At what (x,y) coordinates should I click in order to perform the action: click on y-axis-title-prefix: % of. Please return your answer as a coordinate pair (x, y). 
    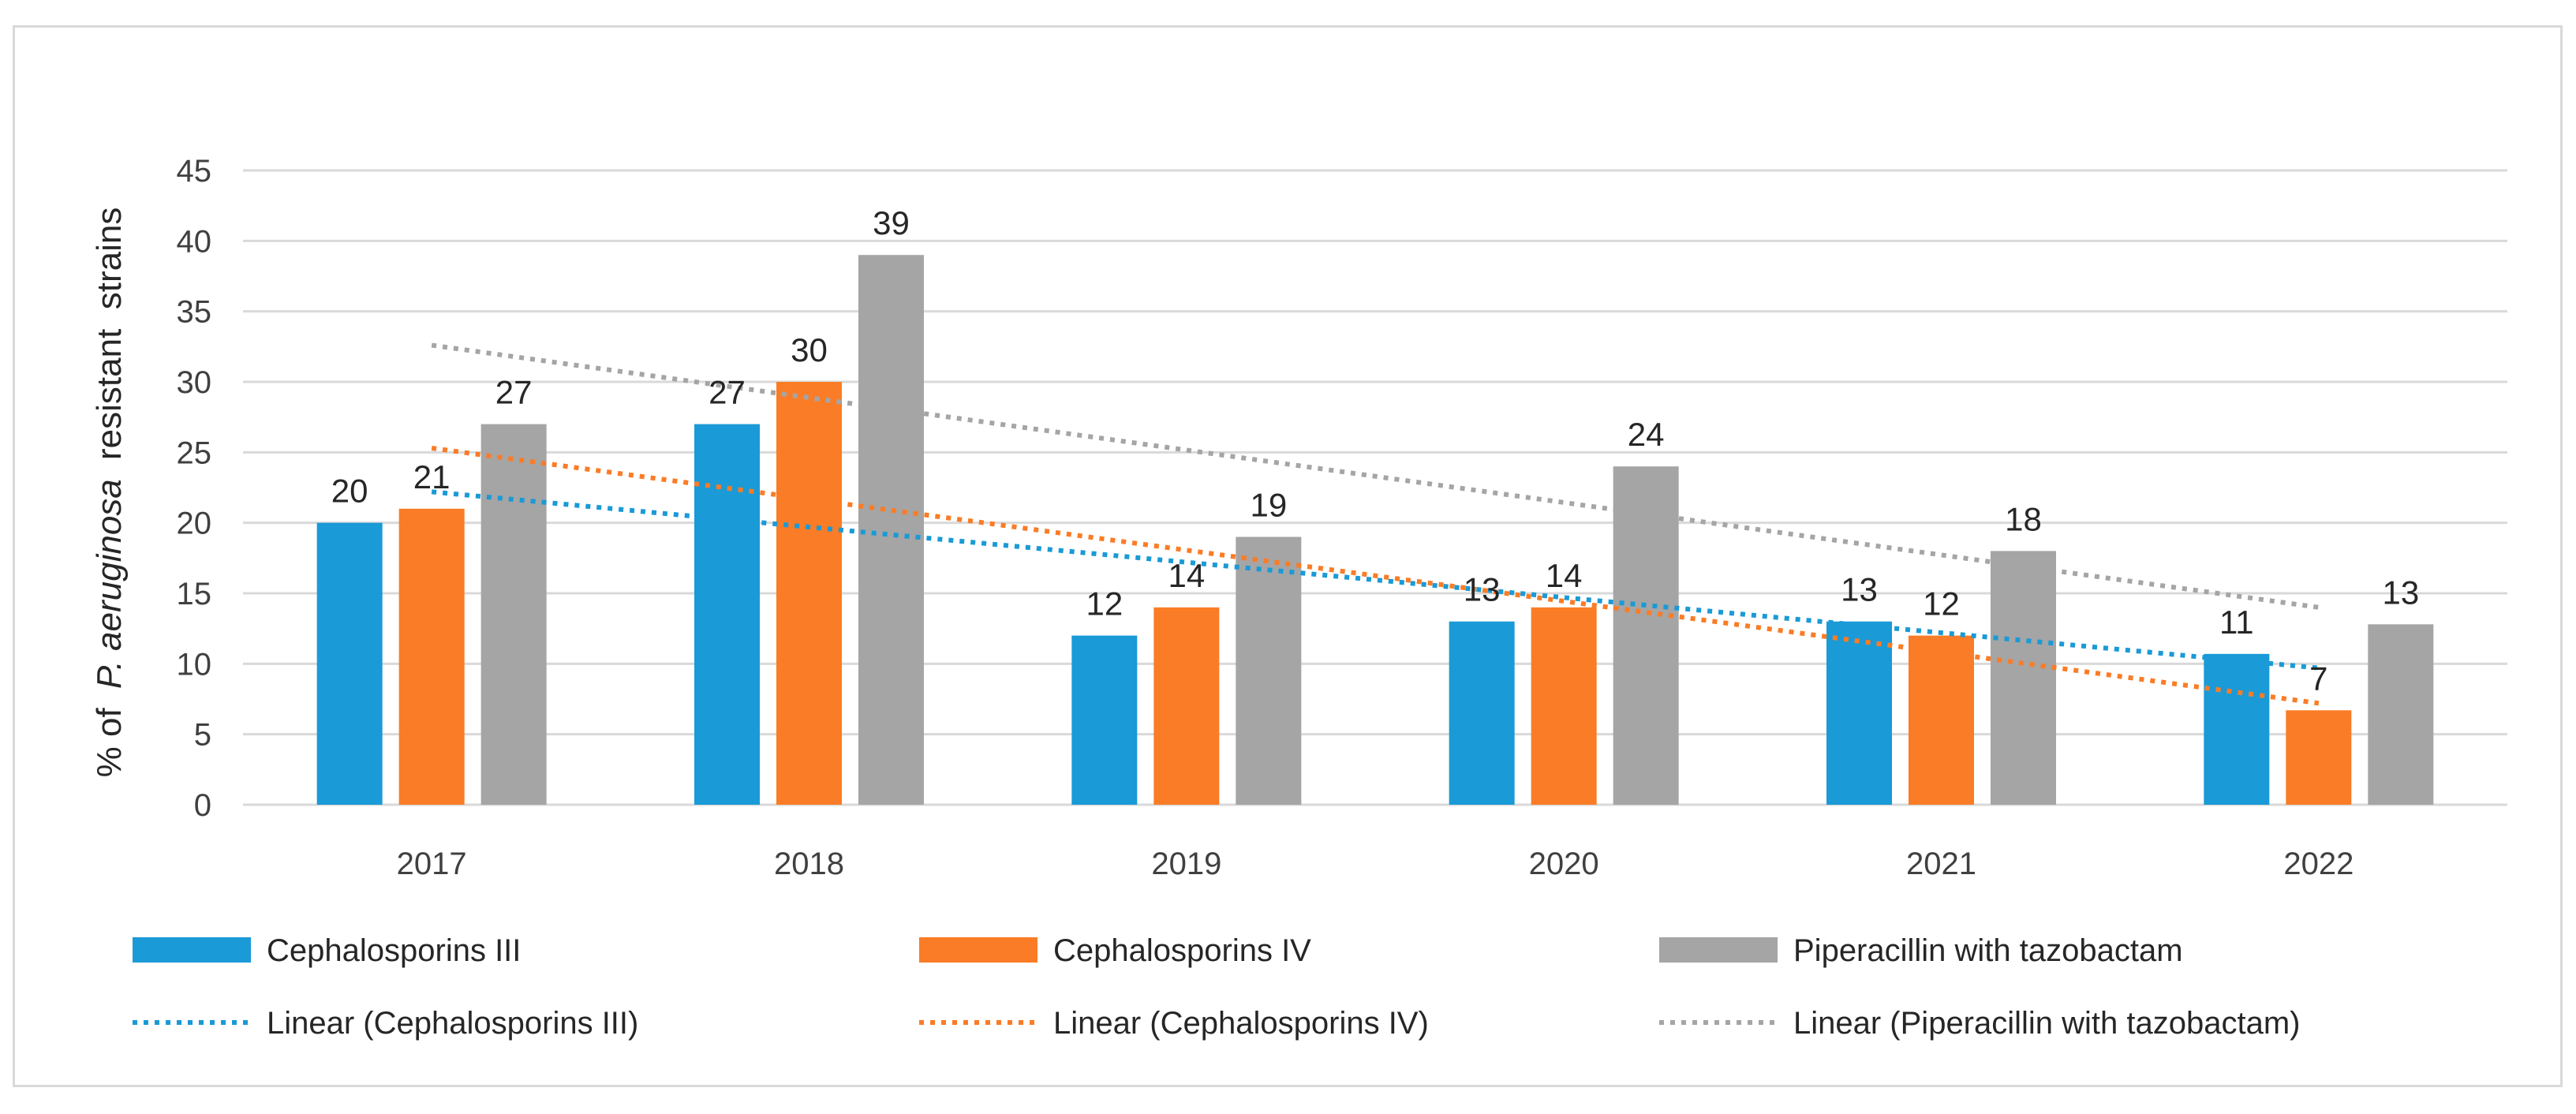
    Looking at the image, I should click on (109, 743).